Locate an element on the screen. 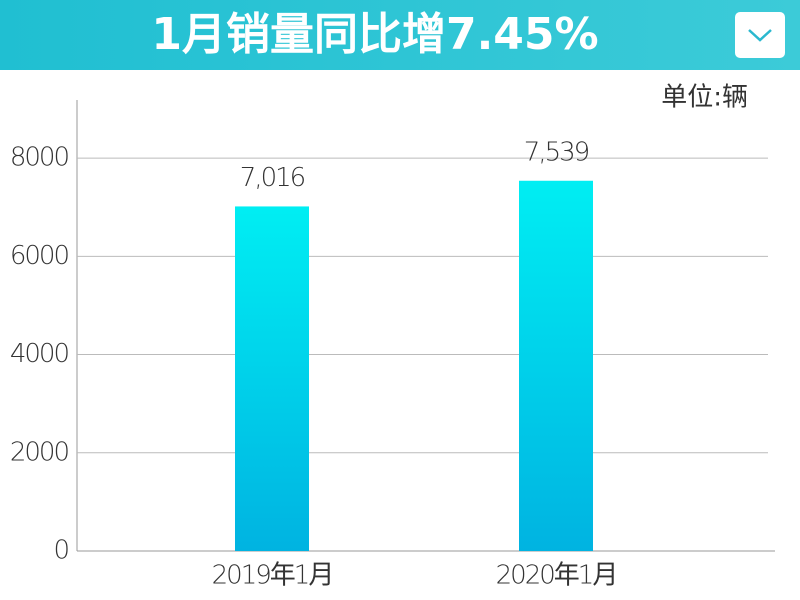 This screenshot has width=800, height=600. y-tick-label: 6000 is located at coordinates (39, 256).